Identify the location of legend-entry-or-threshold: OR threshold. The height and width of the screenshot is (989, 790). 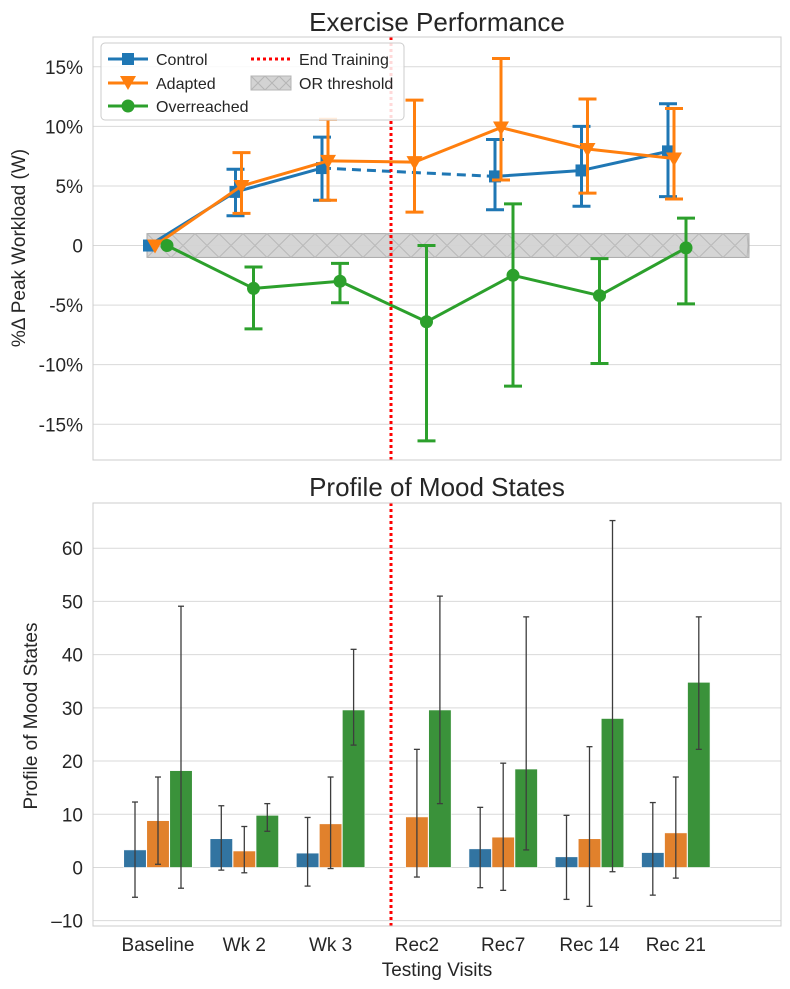
(321, 84).